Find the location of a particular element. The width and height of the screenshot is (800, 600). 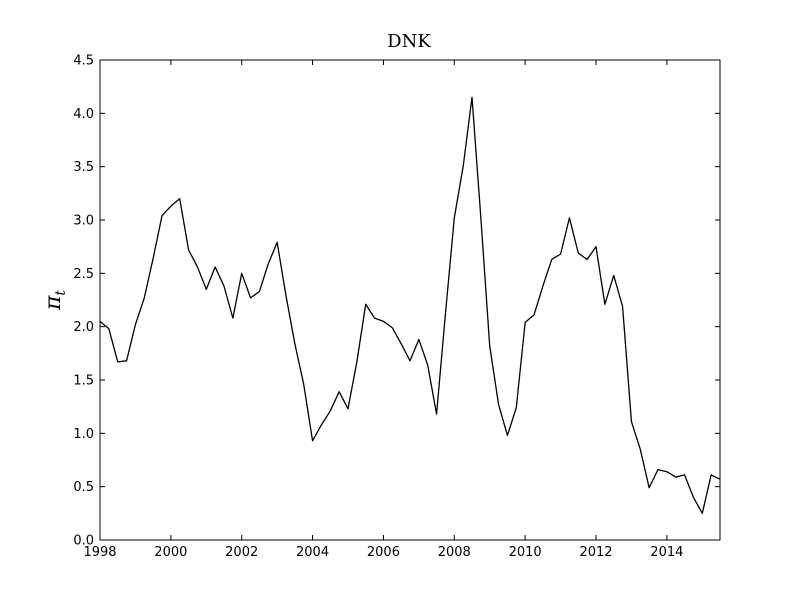

y-tick-label: 1.0 is located at coordinates (83, 434).